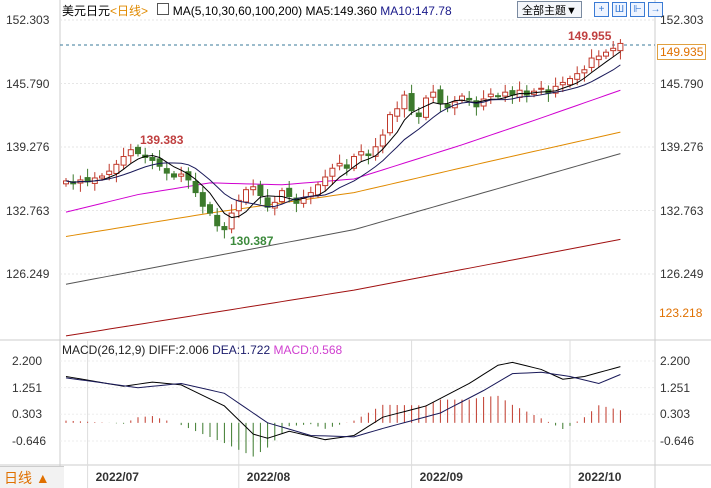  I want to click on zoom-out-icon: ⊩, so click(637, 9).